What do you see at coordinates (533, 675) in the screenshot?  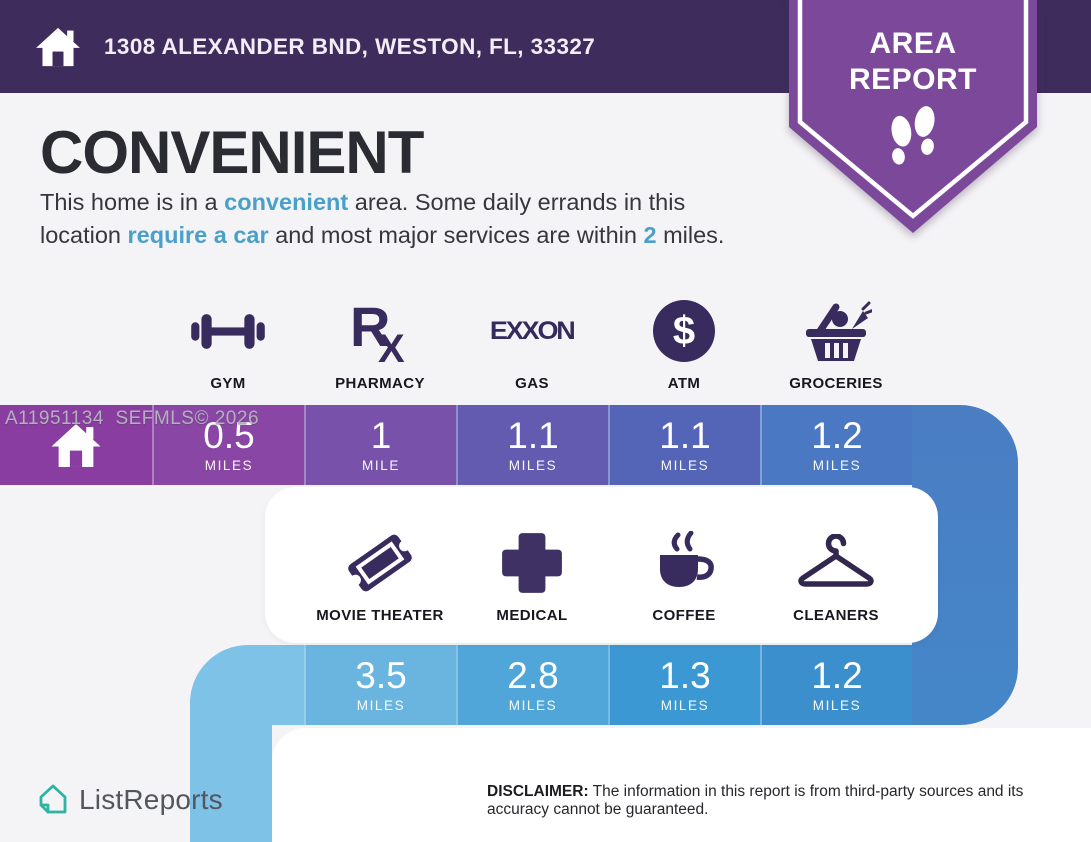 I see `distance-value: 2.8` at bounding box center [533, 675].